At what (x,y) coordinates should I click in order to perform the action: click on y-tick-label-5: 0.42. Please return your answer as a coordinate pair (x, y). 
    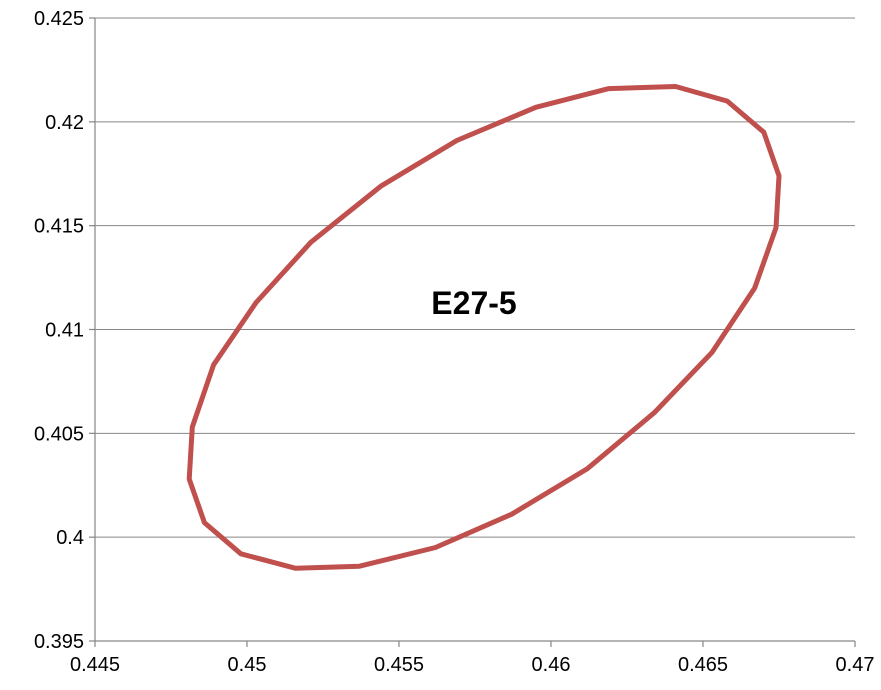
    Looking at the image, I should click on (64, 123).